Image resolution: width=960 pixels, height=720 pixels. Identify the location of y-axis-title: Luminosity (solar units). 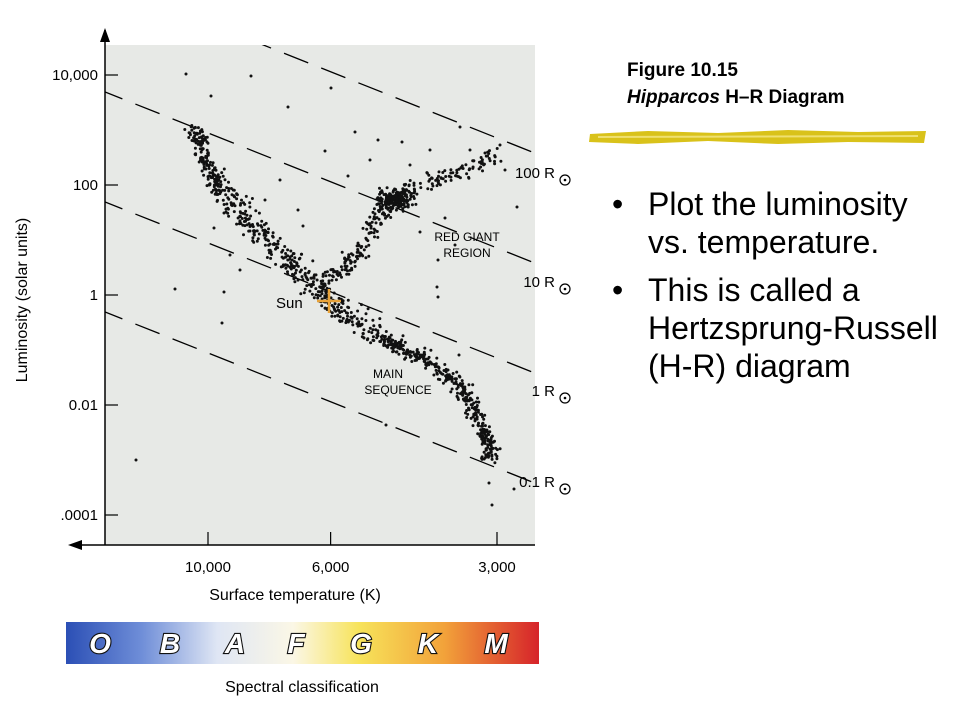
(22, 300).